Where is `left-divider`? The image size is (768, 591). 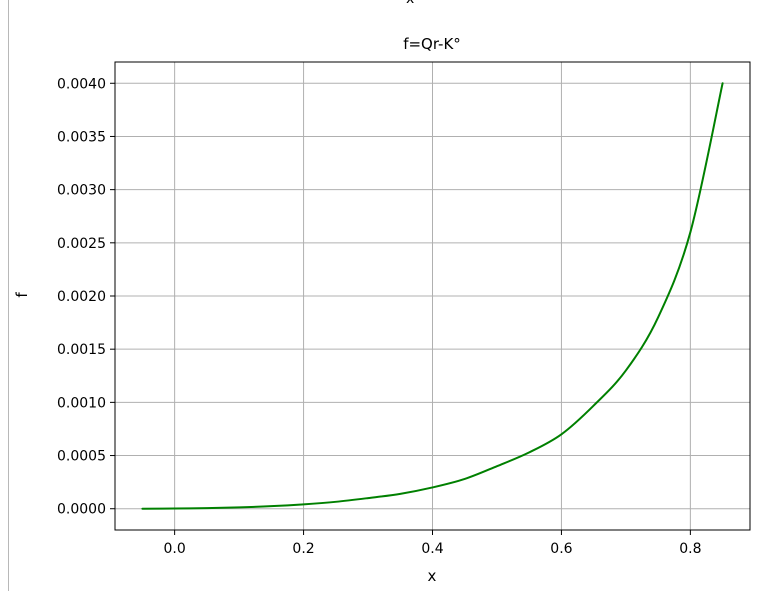
left-divider is located at coordinates (8, 295).